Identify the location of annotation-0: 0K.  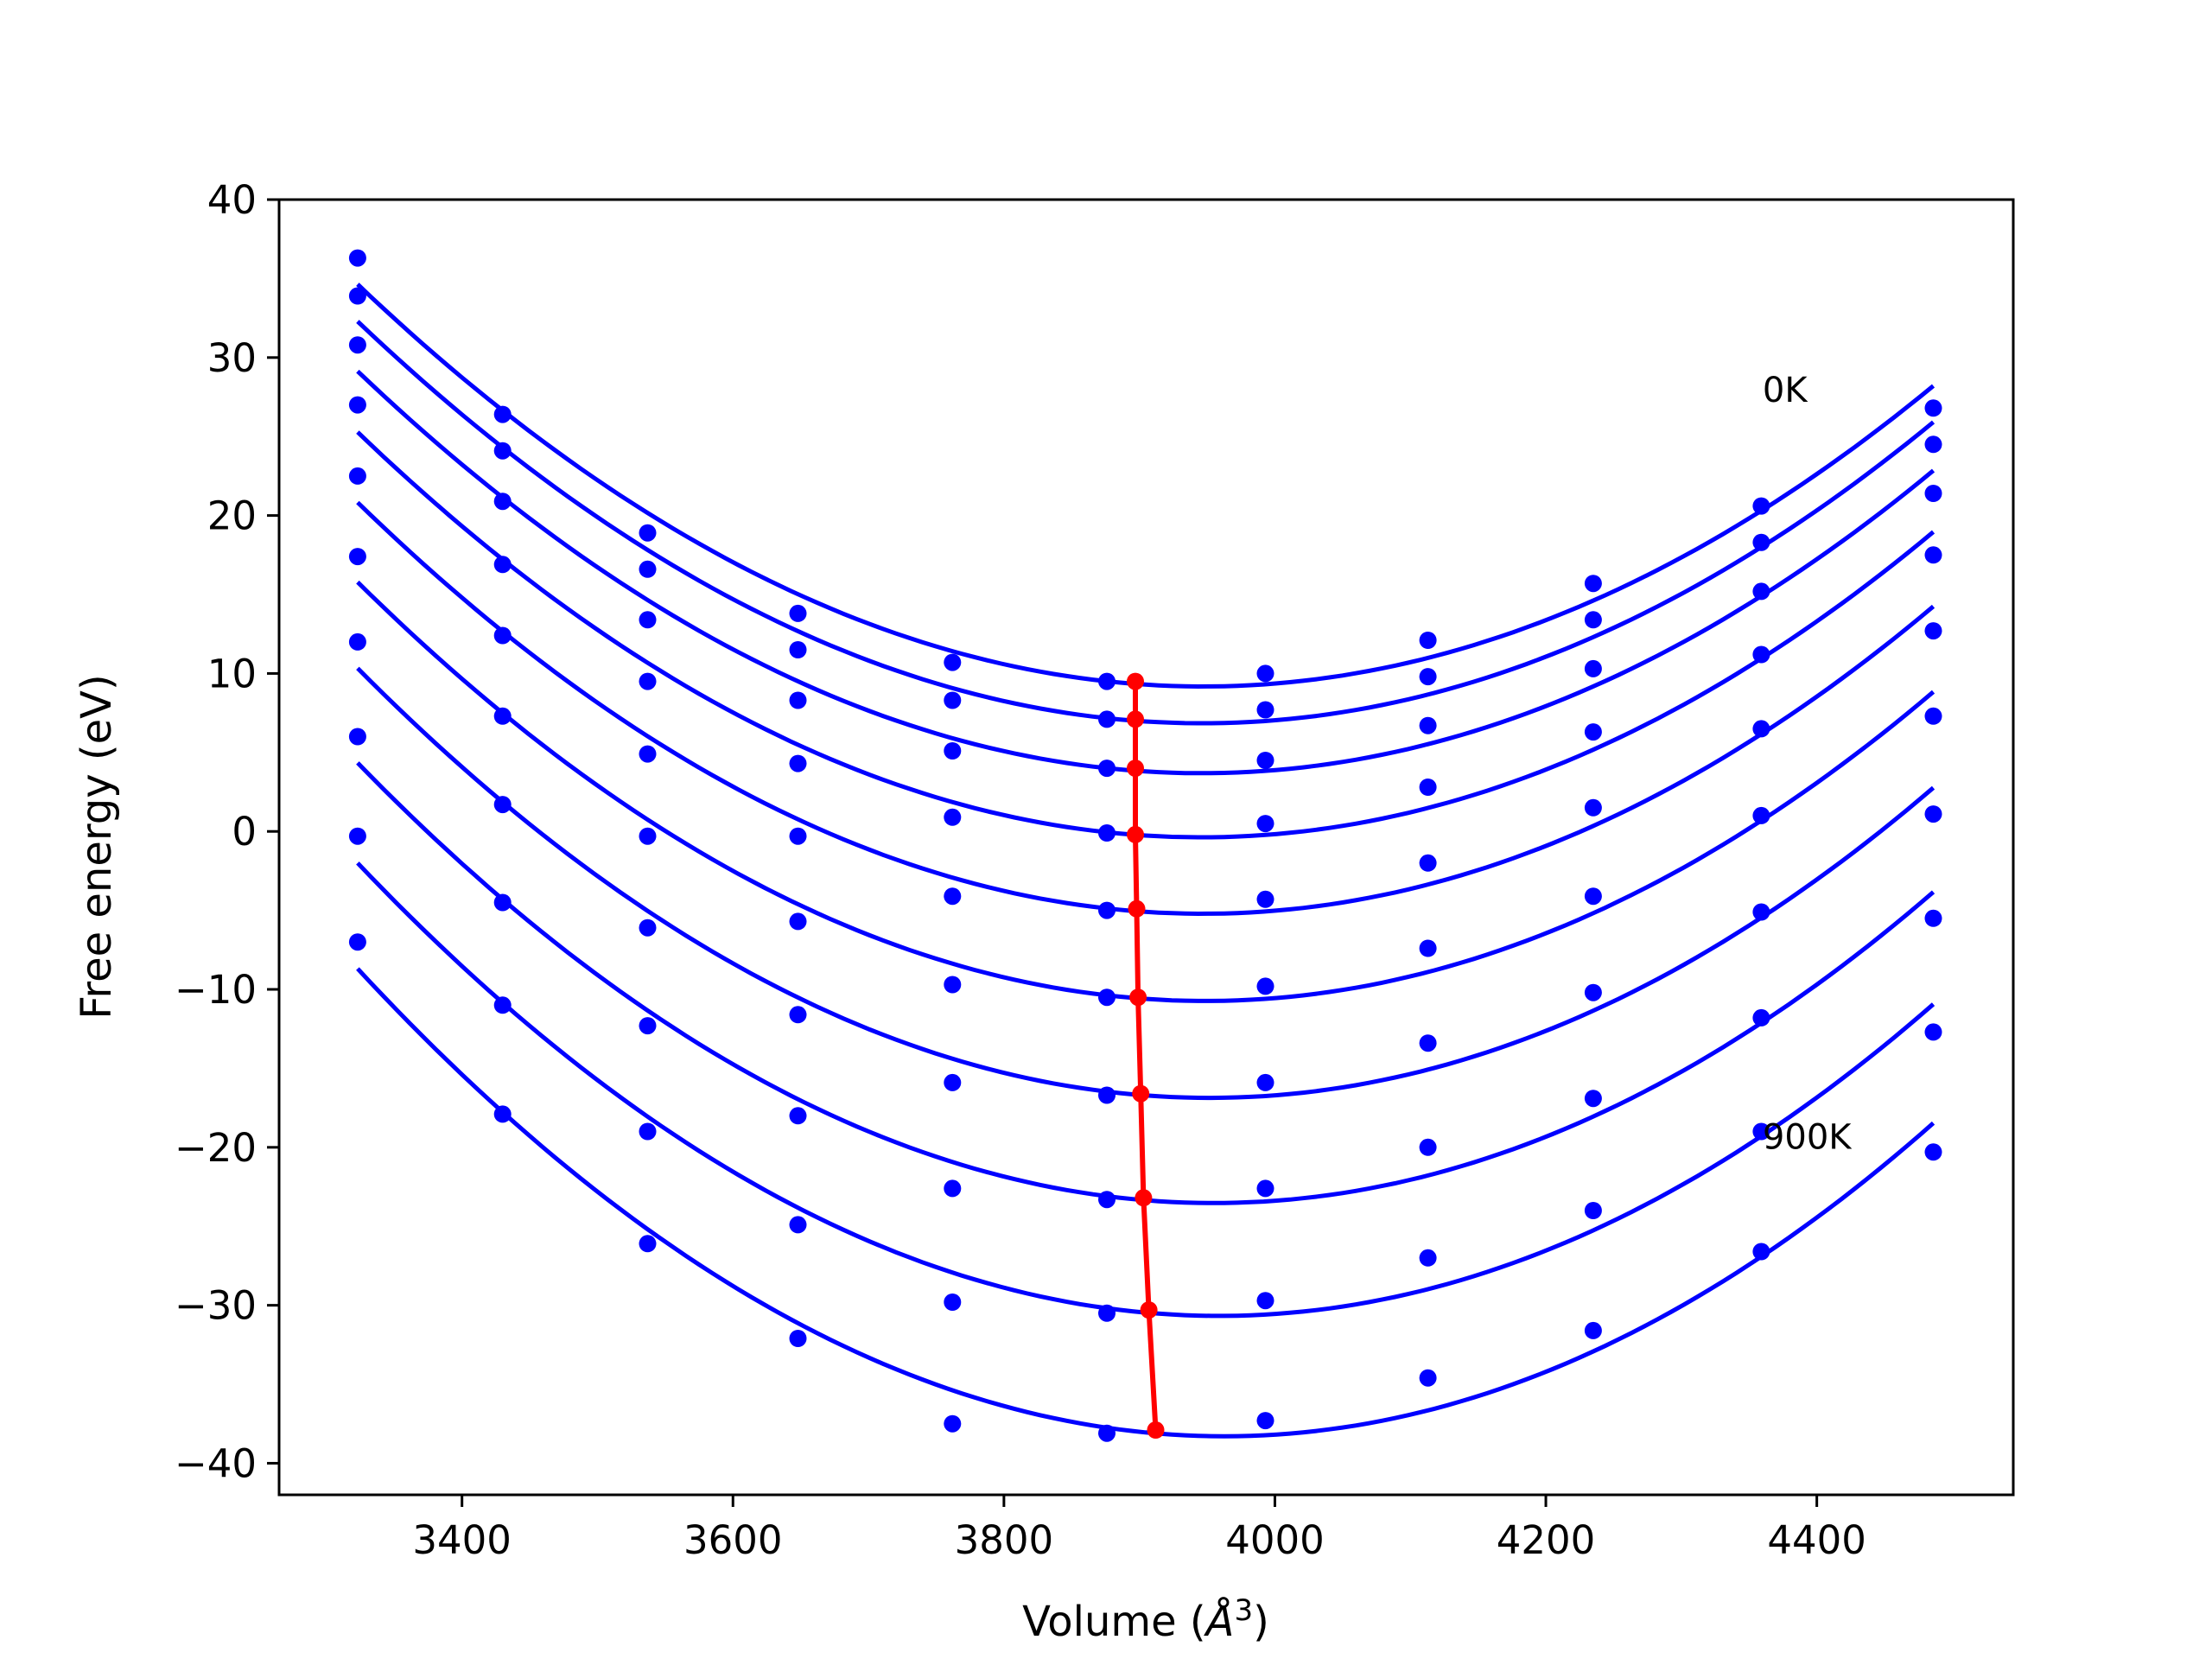
(1785, 390).